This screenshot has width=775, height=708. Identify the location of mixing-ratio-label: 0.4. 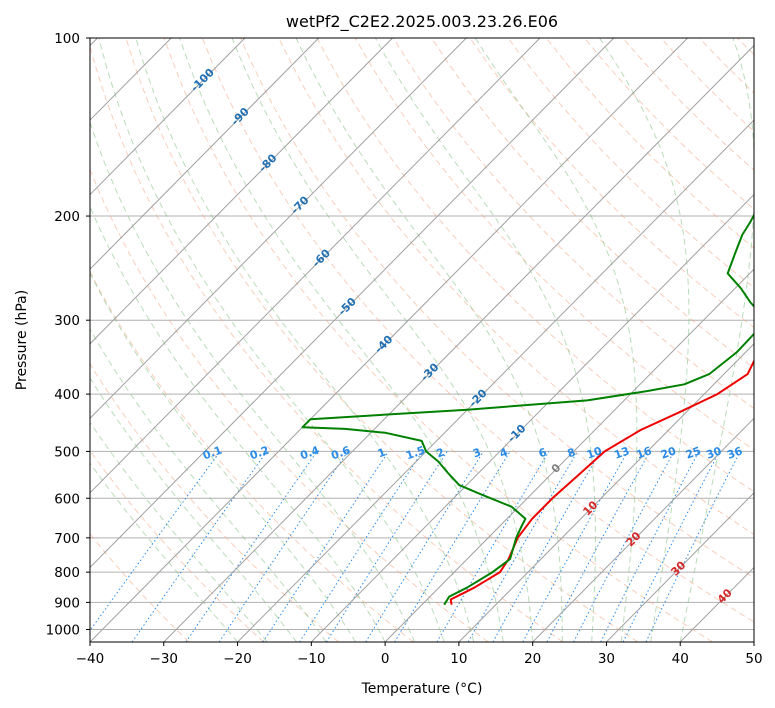
(309, 452).